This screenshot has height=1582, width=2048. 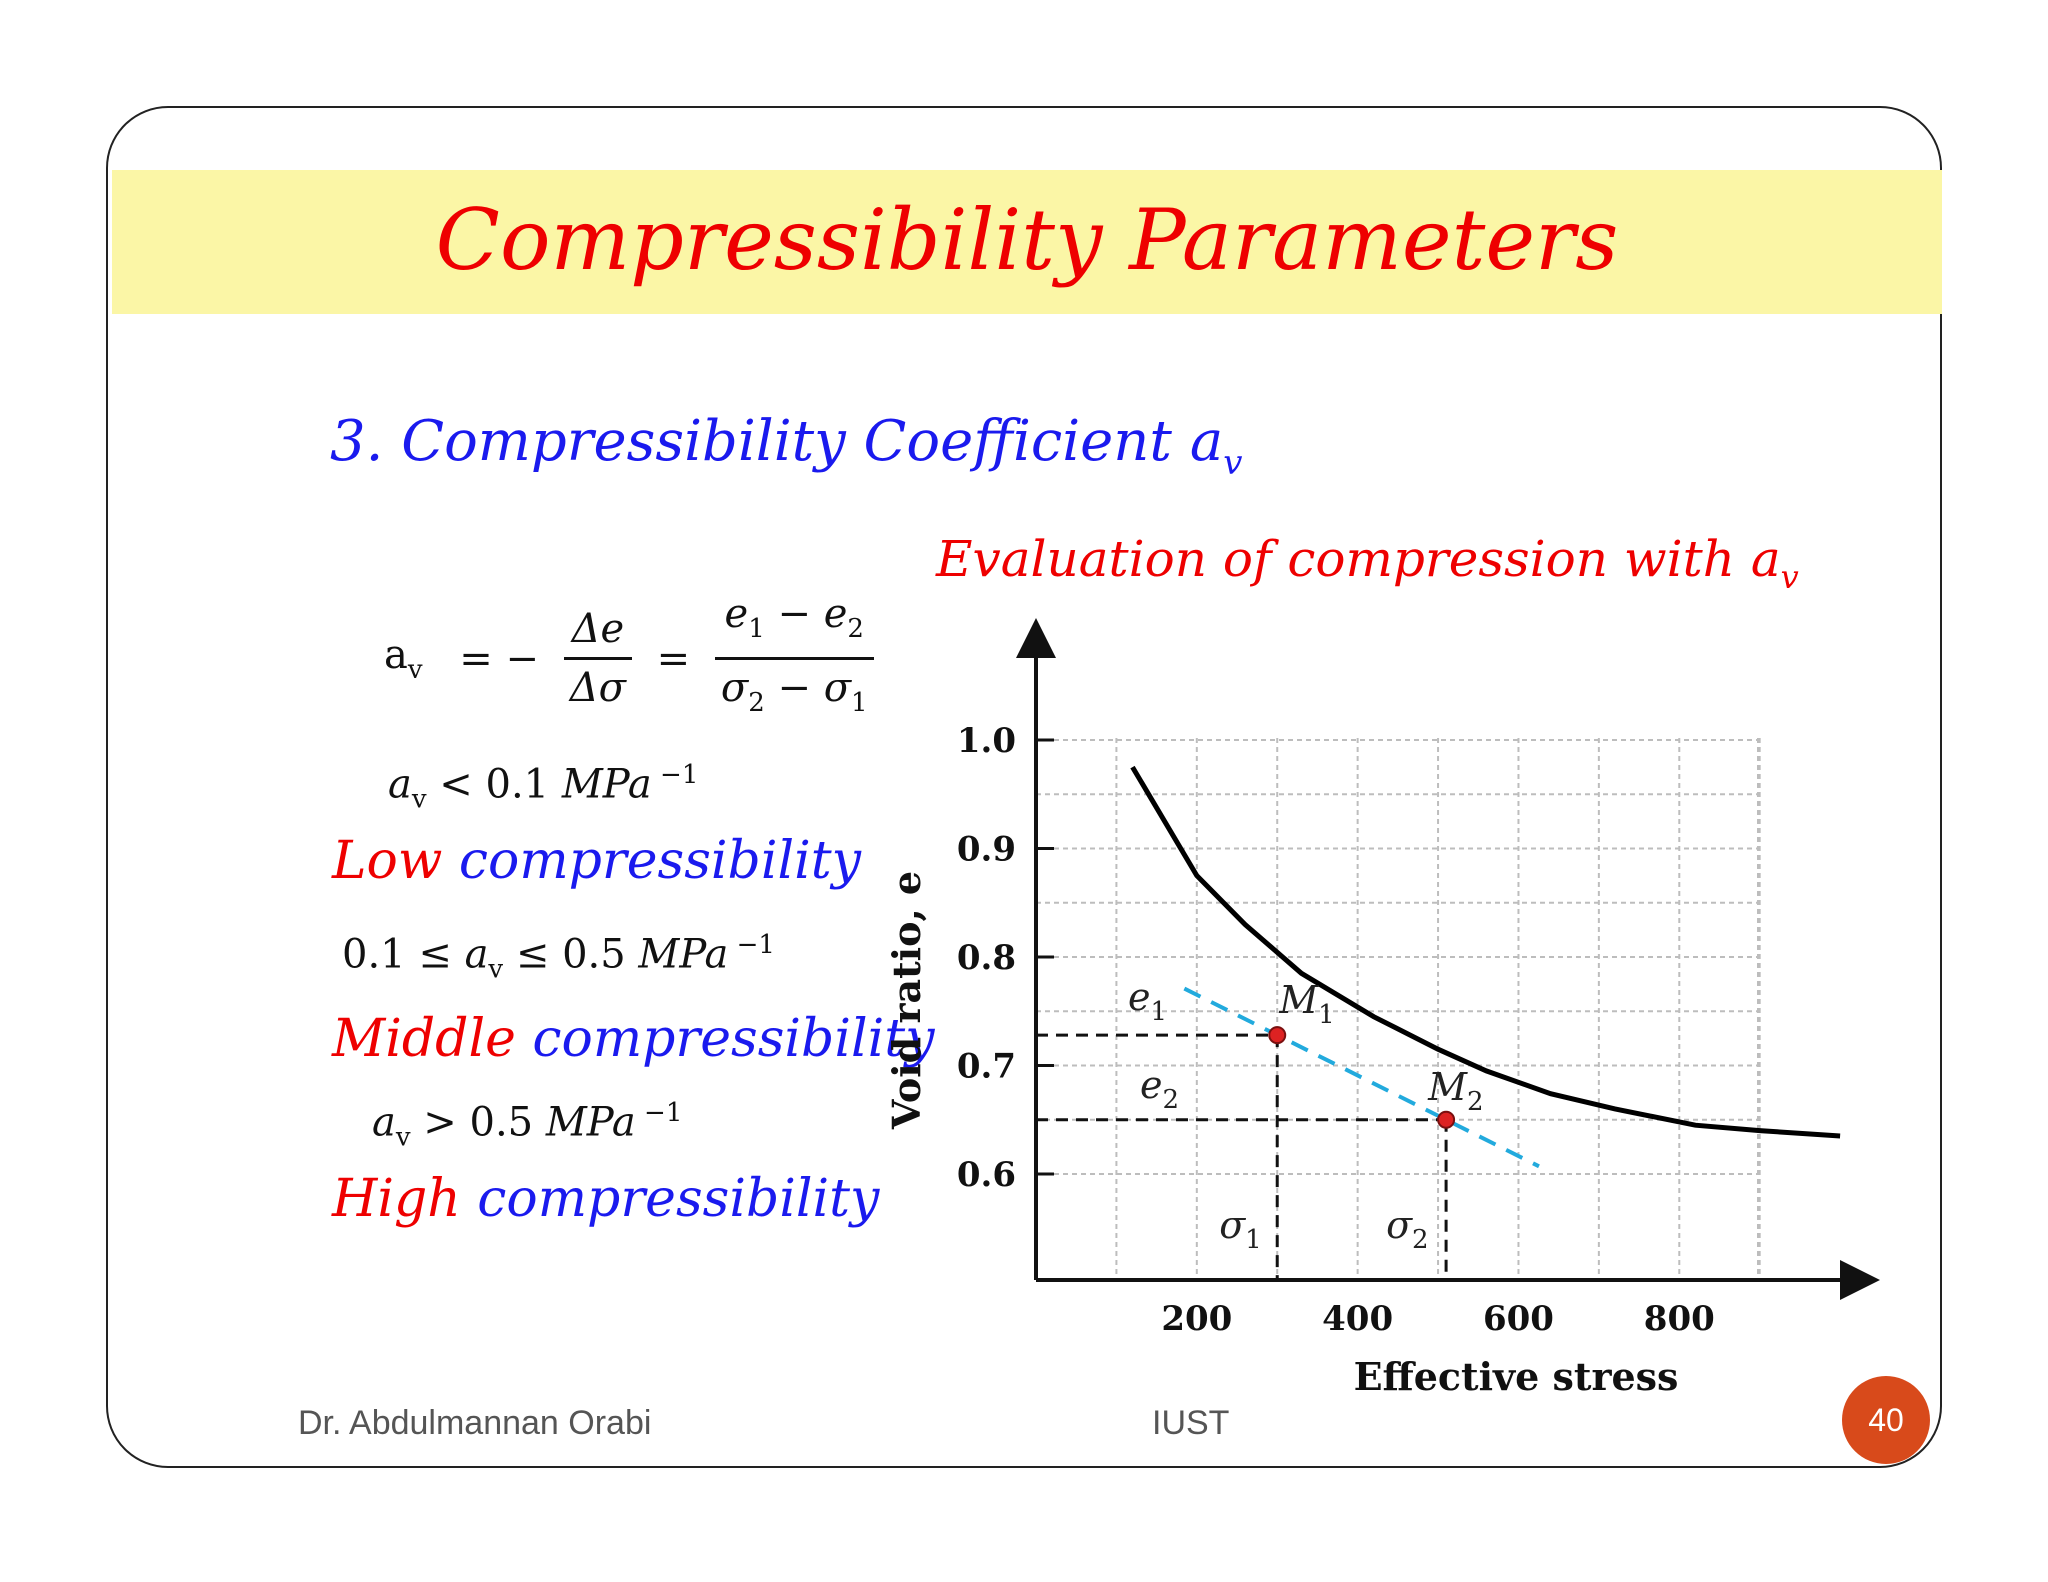 I want to click on coefficient-formula: av = − Δe Δσ = e1 − e2 σ2 − σ1, so click(x=623, y=658).